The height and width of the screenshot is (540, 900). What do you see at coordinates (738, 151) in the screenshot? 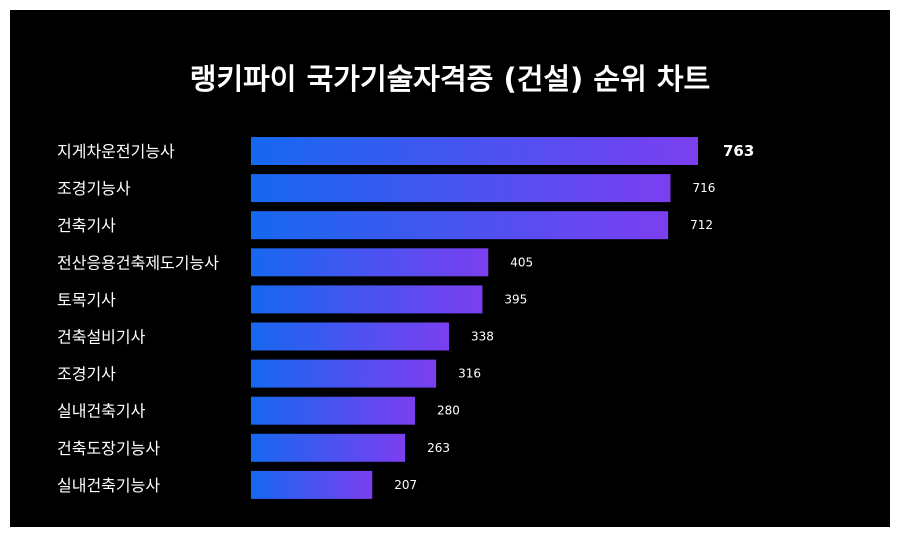
I see `value-label: 763` at bounding box center [738, 151].